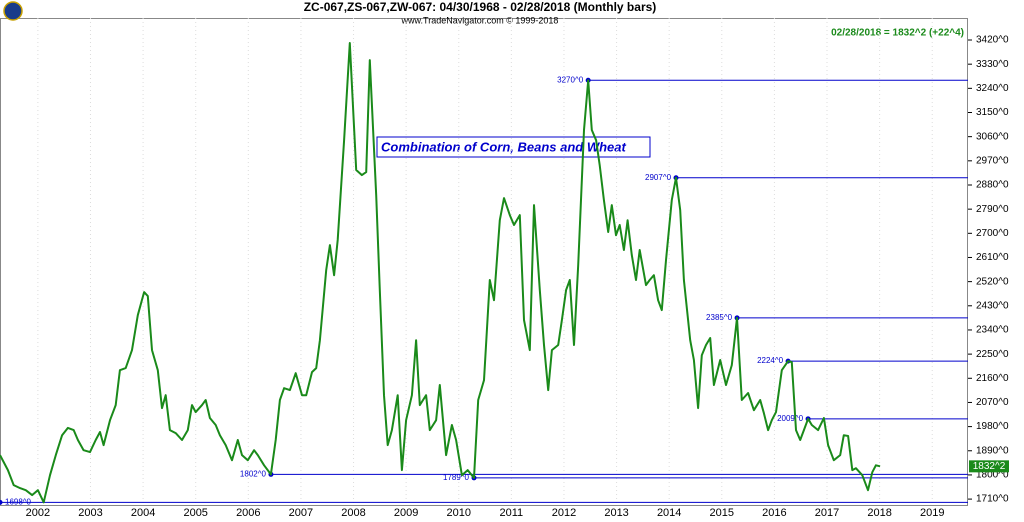 The image size is (1024, 522). I want to click on x-tick-label: 2008, so click(353, 513).